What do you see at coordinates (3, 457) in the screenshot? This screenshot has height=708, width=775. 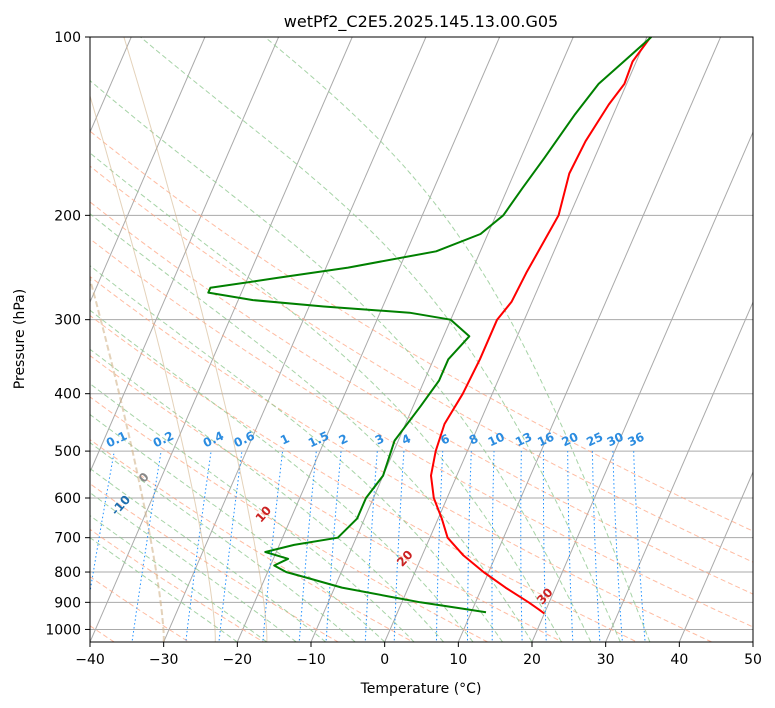 I see `dry-adiabat-label: -20` at bounding box center [3, 457].